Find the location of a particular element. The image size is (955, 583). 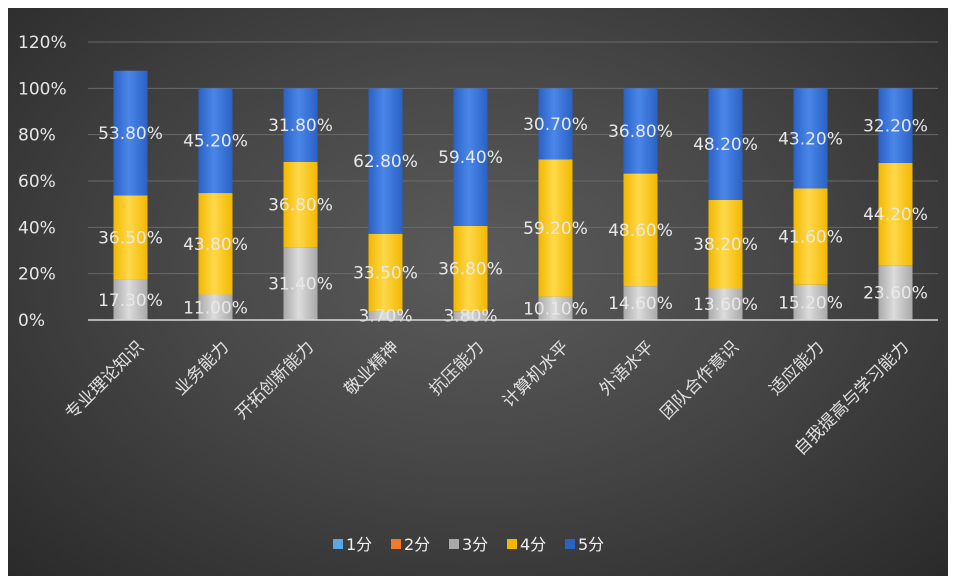

legend-item: 5分 is located at coordinates (584, 544).